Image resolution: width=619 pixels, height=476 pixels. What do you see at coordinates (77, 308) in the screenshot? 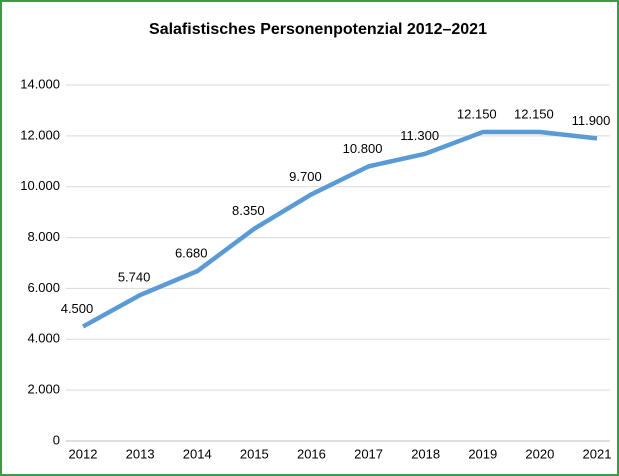
I see `data-label: 4.500` at bounding box center [77, 308].